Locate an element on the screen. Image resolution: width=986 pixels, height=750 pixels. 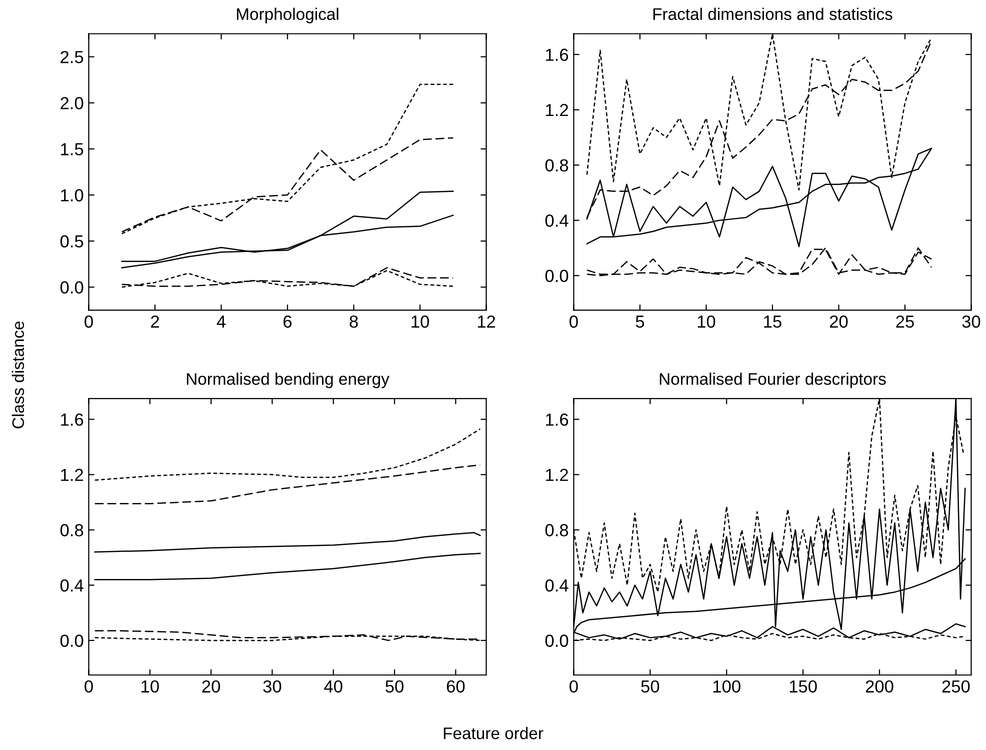
x-tick-label: 2 is located at coordinates (155, 321).